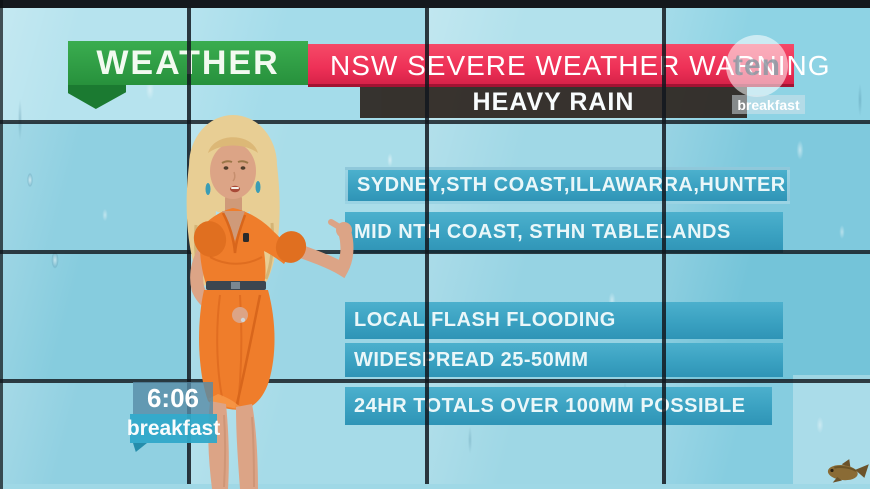 This screenshot has width=870, height=489. Describe the element at coordinates (173, 428) in the screenshot. I see `breakfast-logo: breakfast` at that location.